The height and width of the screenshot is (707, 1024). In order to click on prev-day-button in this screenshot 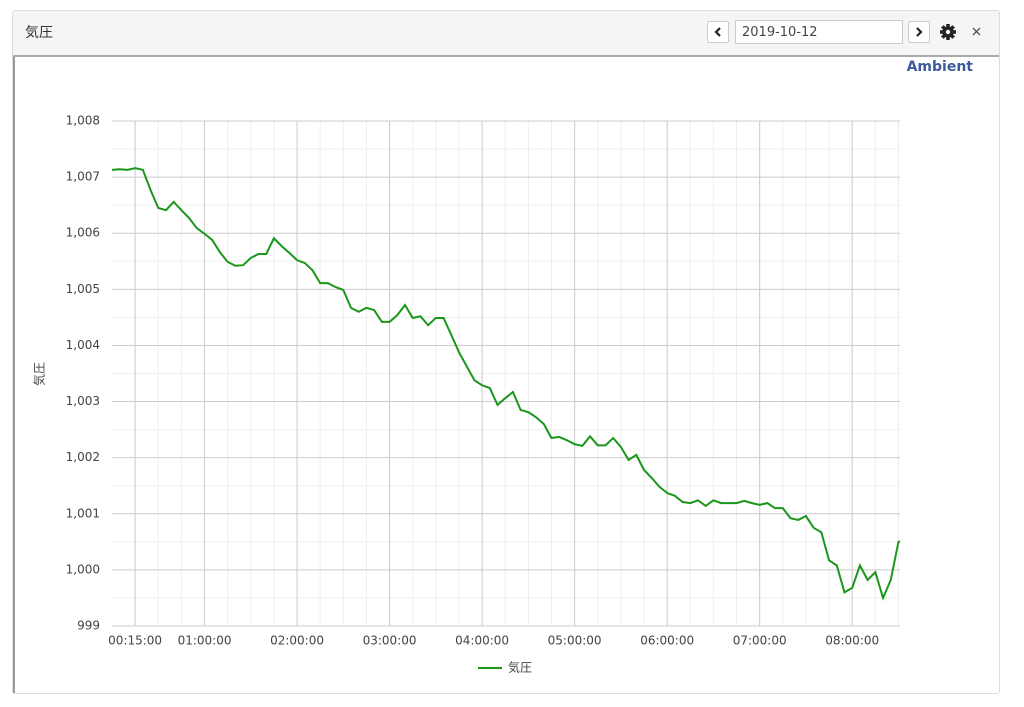, I will do `click(718, 32)`.